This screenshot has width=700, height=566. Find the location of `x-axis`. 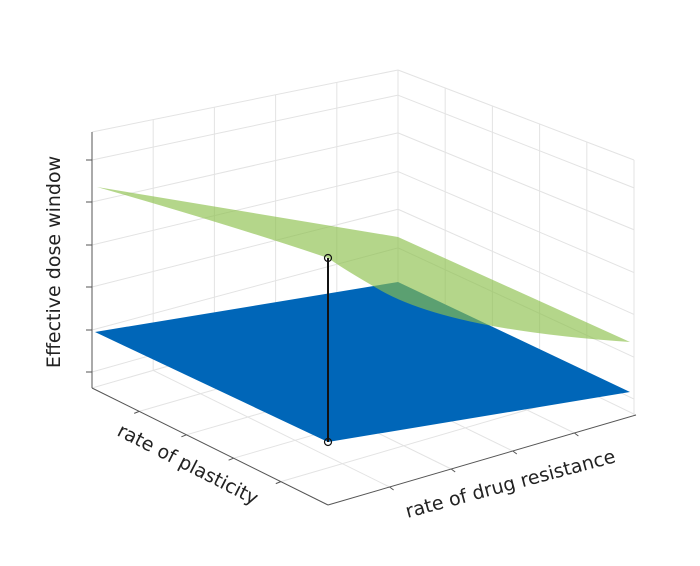

x-axis is located at coordinates (210, 446).